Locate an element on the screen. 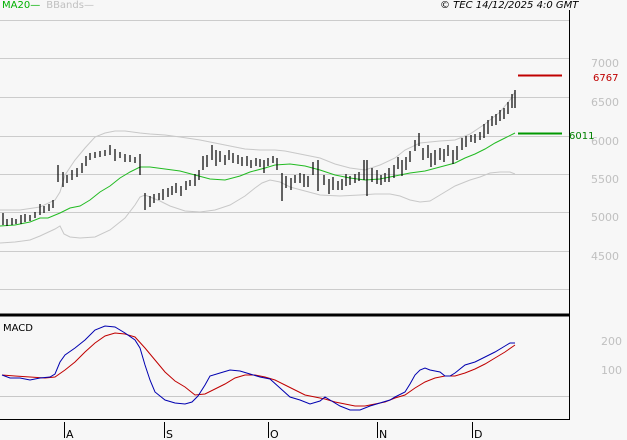 This screenshot has height=440, width=627. svg-text: 200 is located at coordinates (611, 341).